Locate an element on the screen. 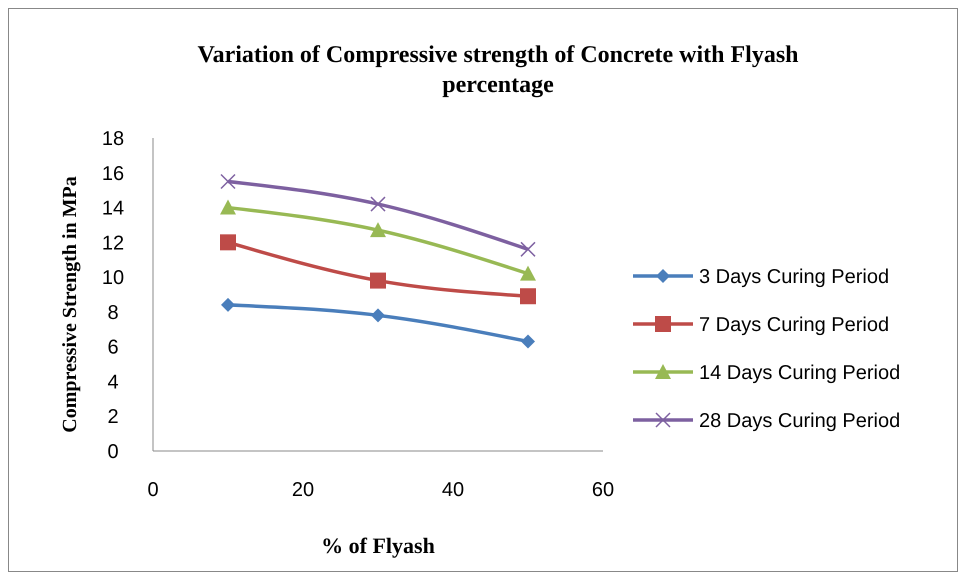  y-tick-label: 6 is located at coordinates (113, 347).